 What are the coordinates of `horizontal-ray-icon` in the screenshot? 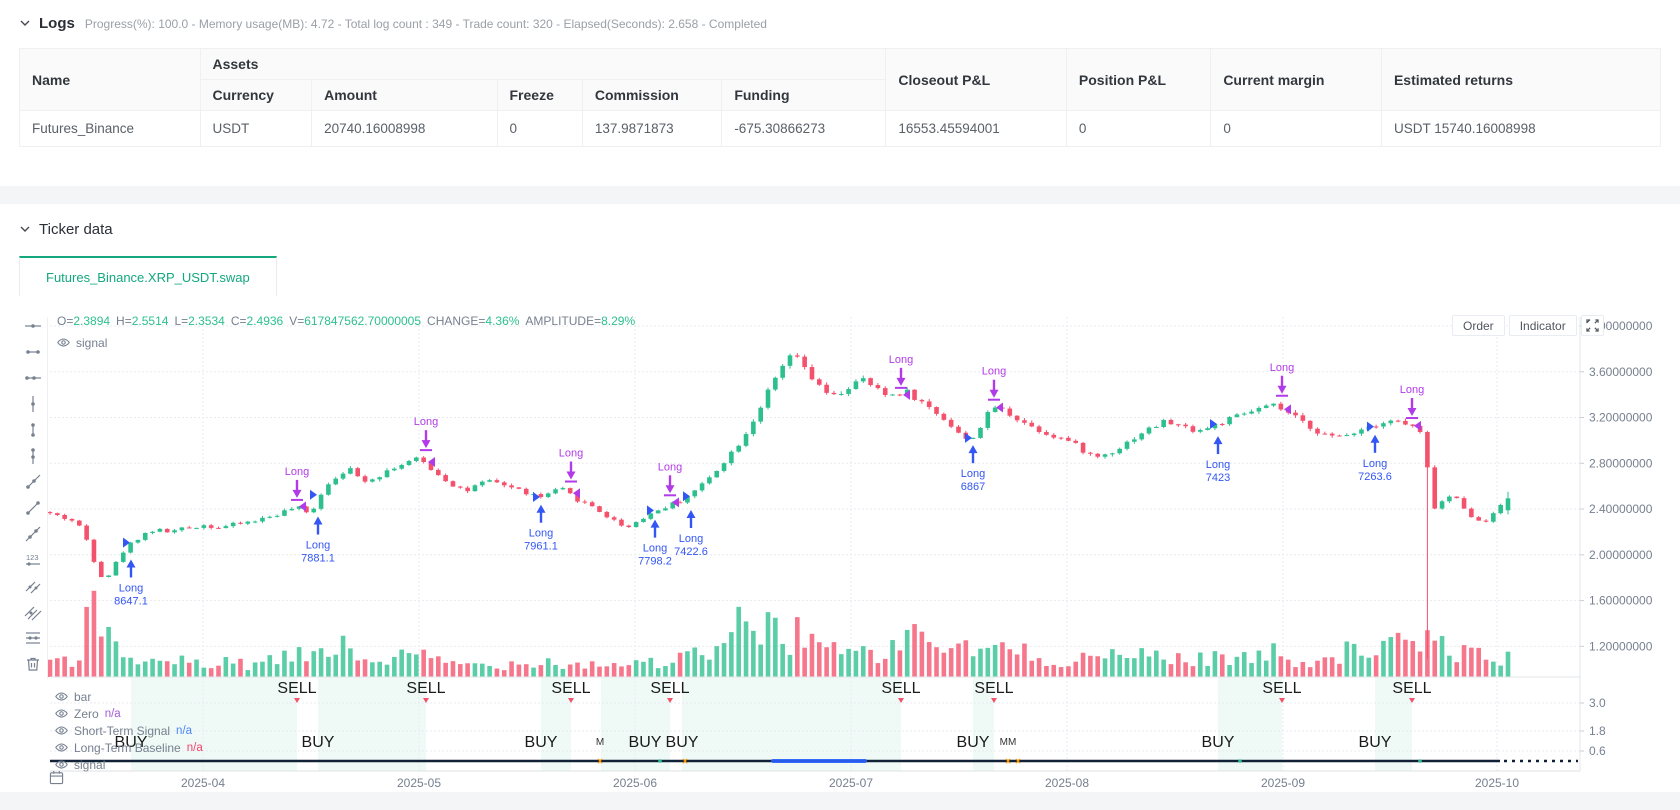 It's located at (33, 378).